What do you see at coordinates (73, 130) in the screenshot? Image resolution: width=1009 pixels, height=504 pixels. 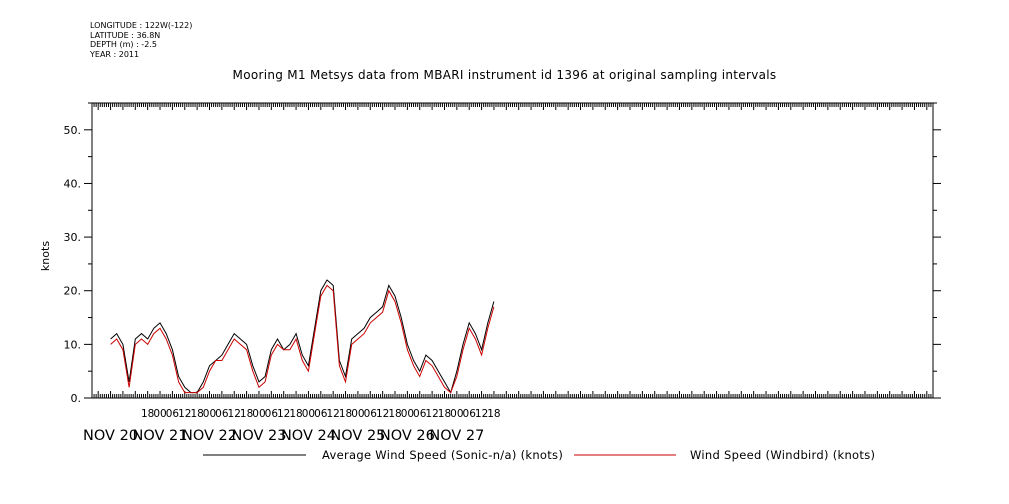 I see `y-tick-label: 50.` at bounding box center [73, 130].